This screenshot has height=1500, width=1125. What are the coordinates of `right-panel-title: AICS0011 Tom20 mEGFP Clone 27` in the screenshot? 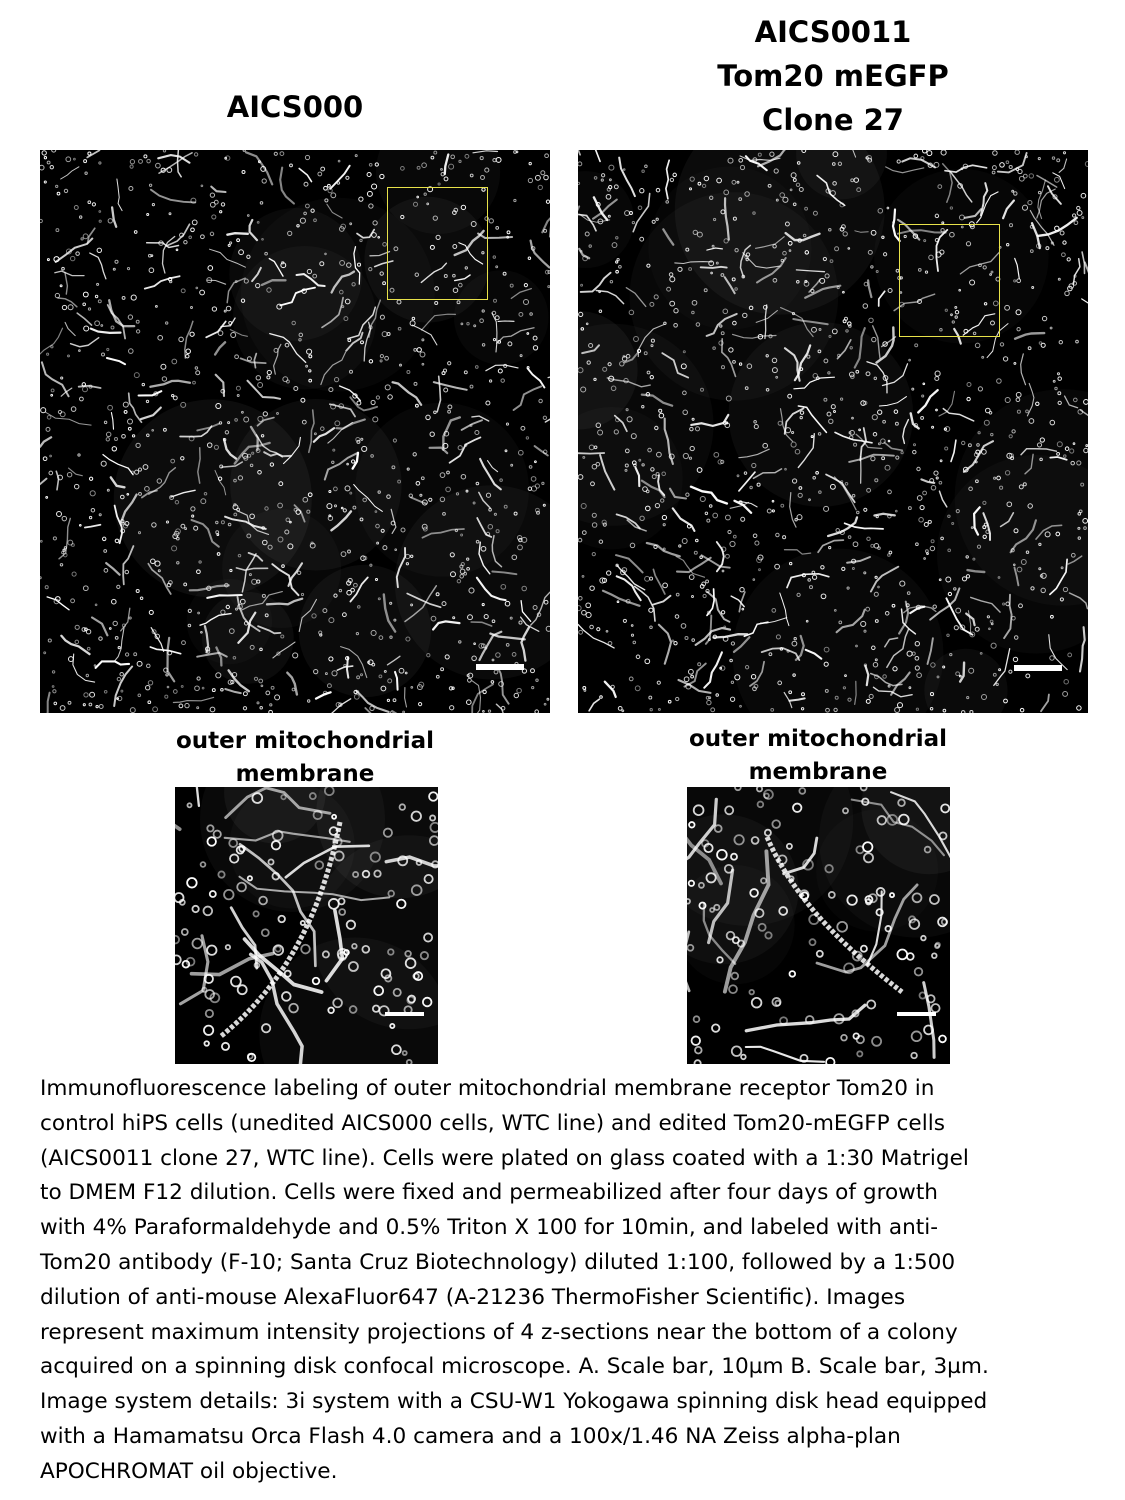 It's located at (833, 76).